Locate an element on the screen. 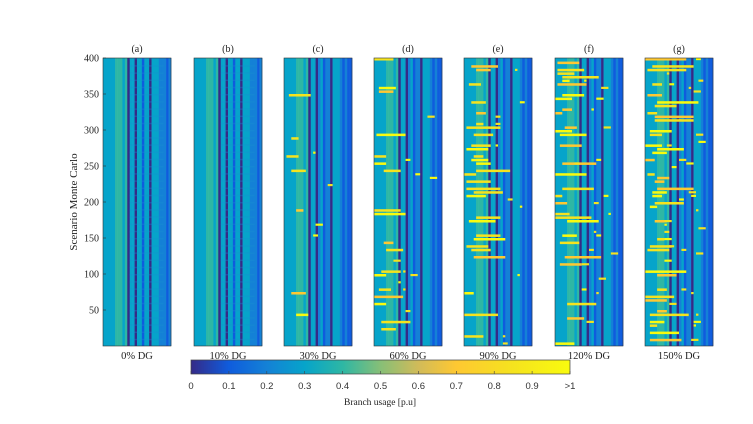 The width and height of the screenshot is (753, 424). colorbar-tick-label: 0.3 is located at coordinates (304, 386).